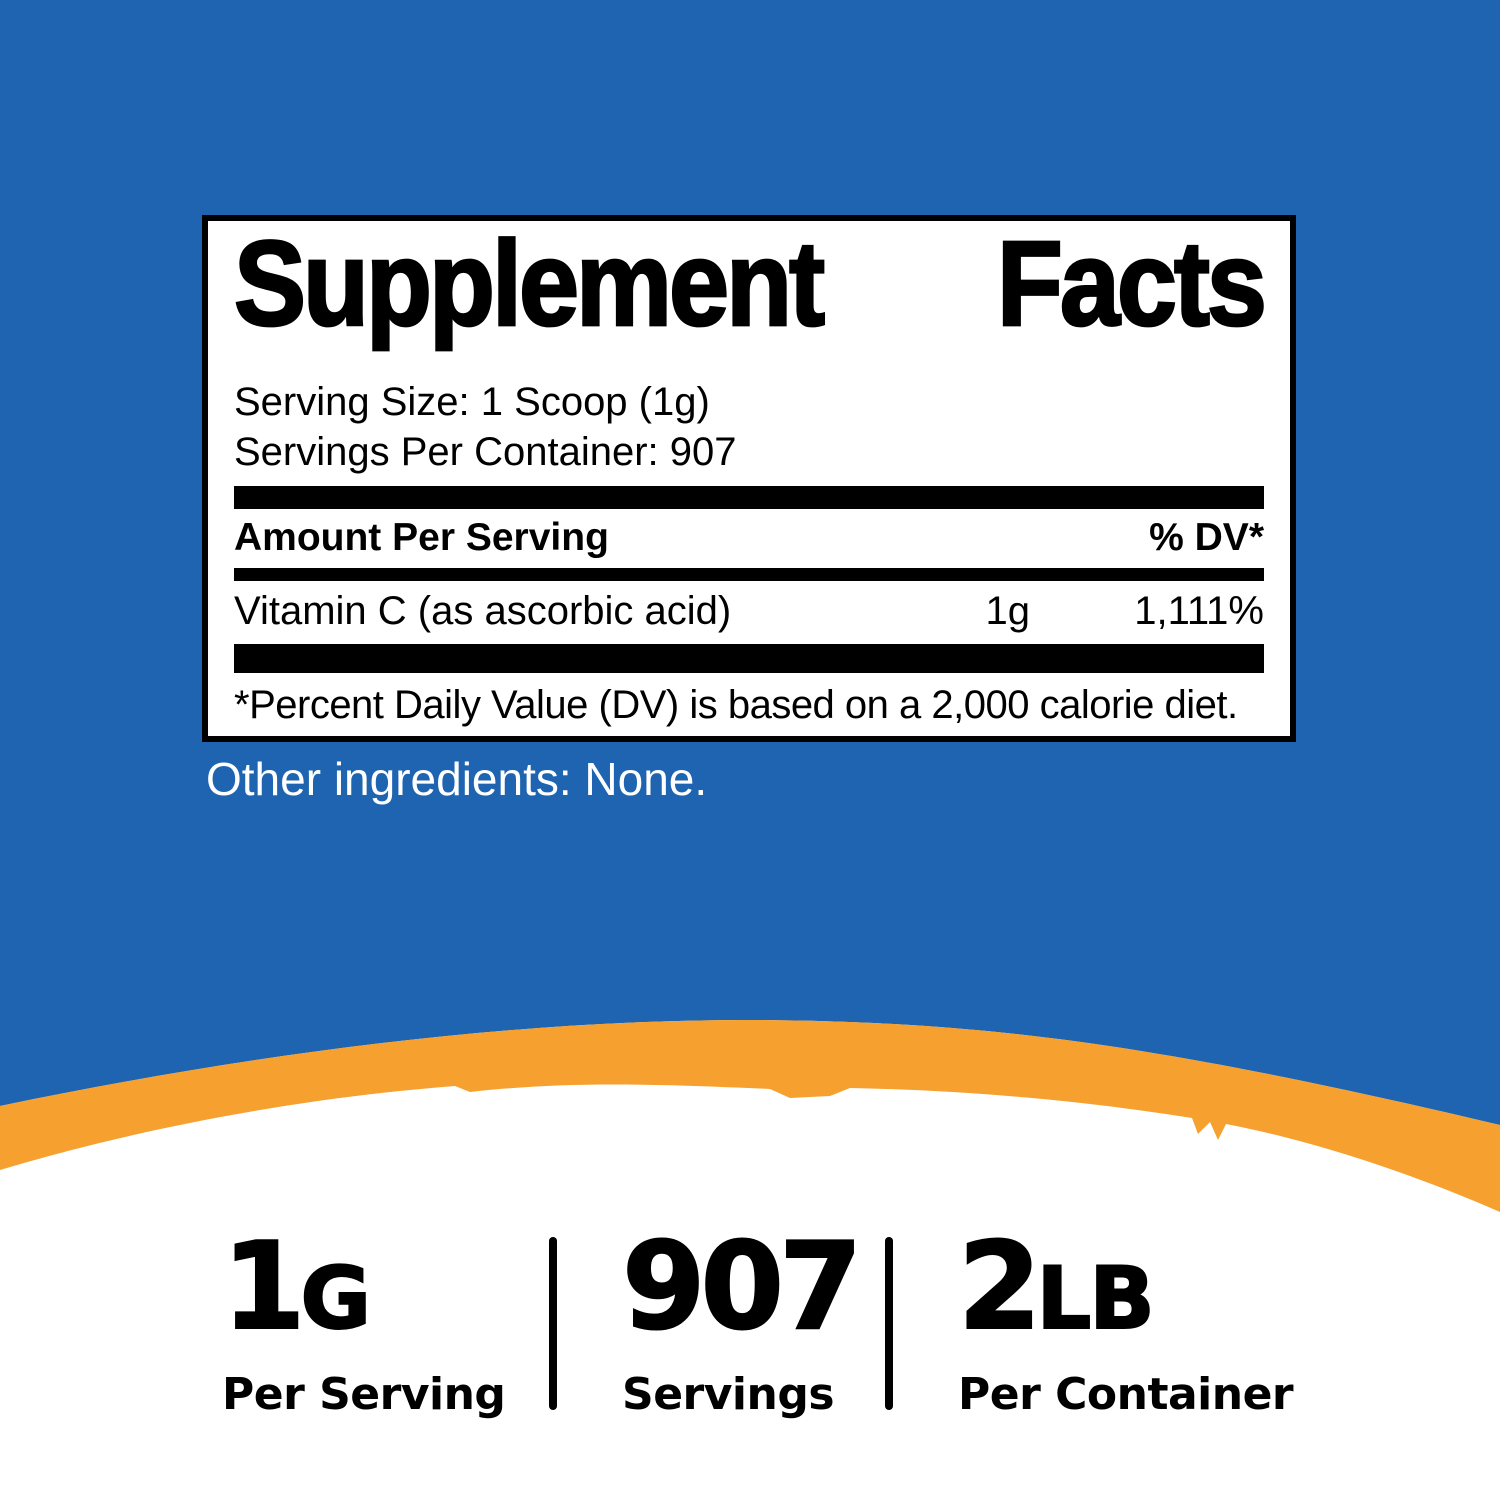  I want to click on supplement-facts-title: Supplement Facts, so click(751, 283).